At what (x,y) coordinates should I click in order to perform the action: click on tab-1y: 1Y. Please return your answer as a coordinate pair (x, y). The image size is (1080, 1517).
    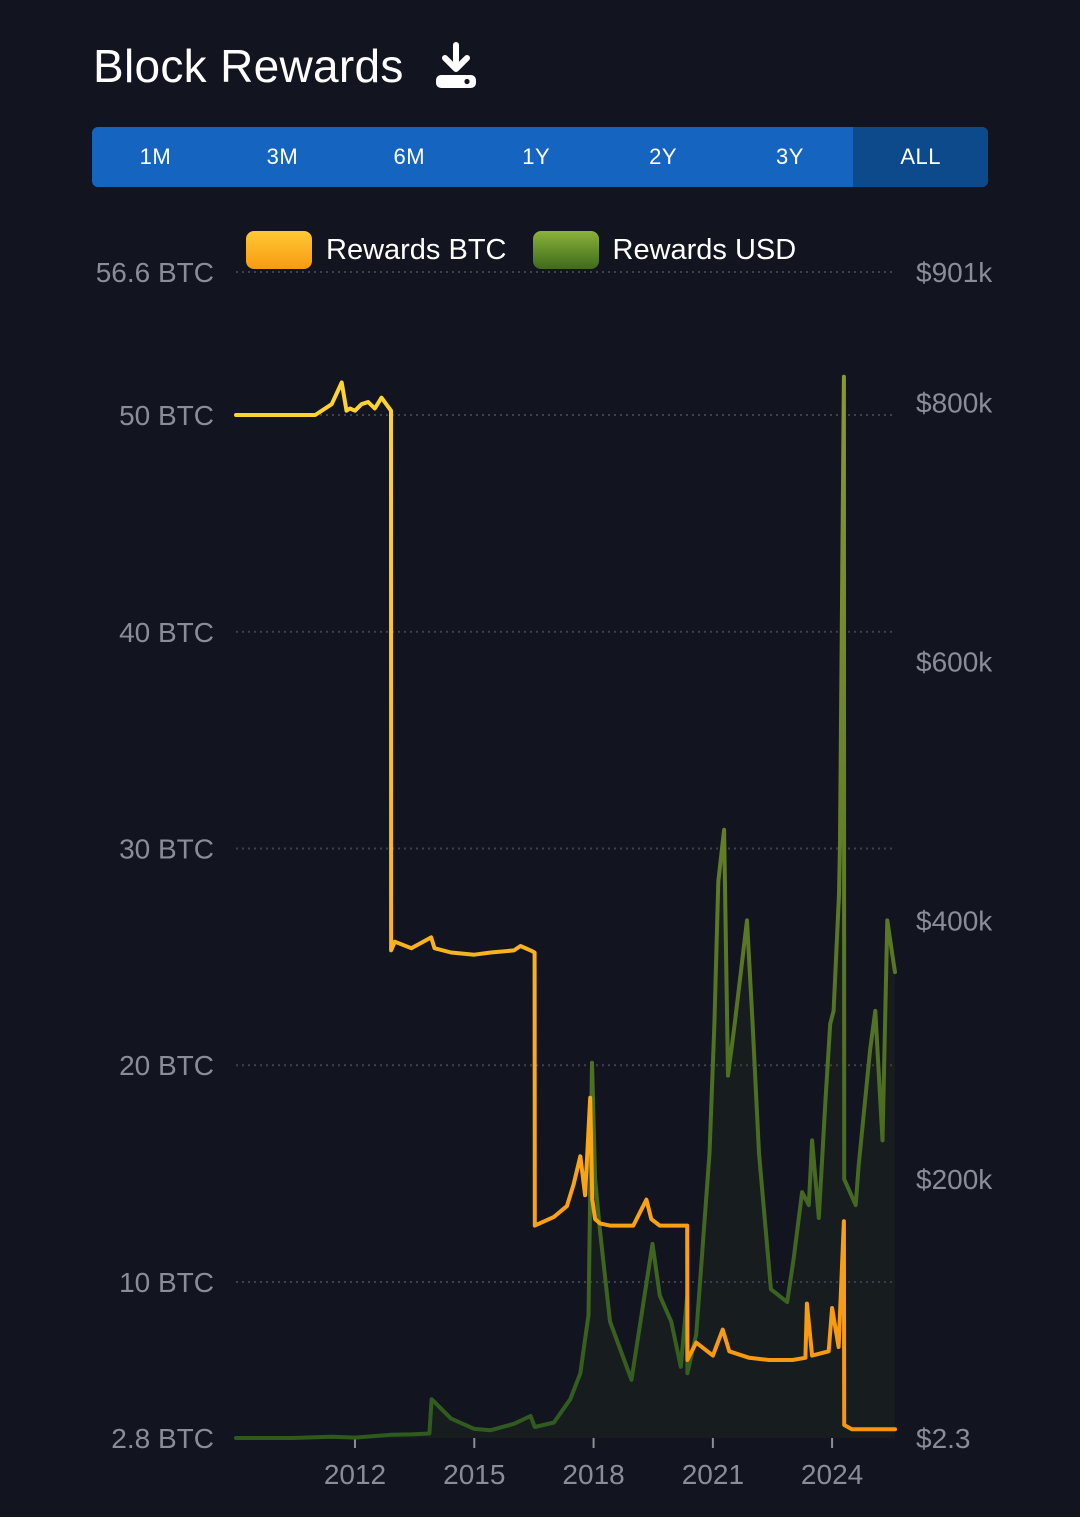
    Looking at the image, I should click on (536, 156).